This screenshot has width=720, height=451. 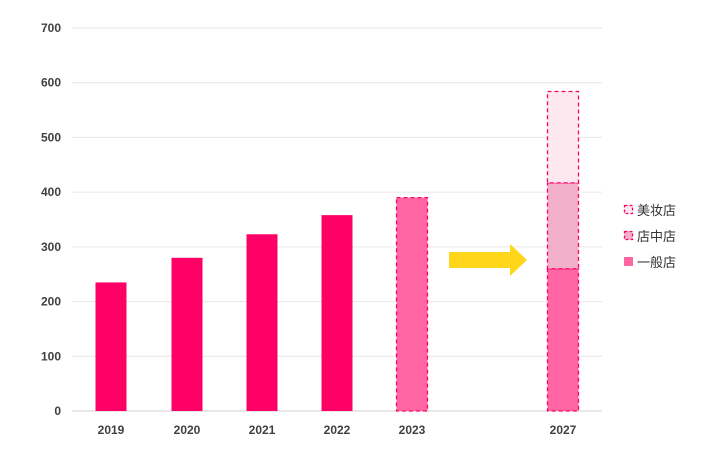 I want to click on bar-2027-shop-in-shop, so click(x=563, y=226).